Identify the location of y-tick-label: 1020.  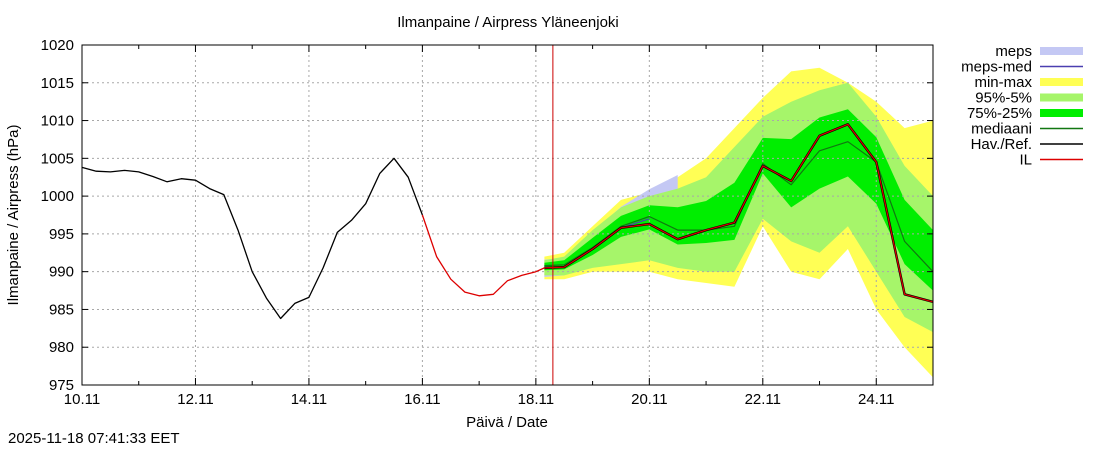
(57, 45).